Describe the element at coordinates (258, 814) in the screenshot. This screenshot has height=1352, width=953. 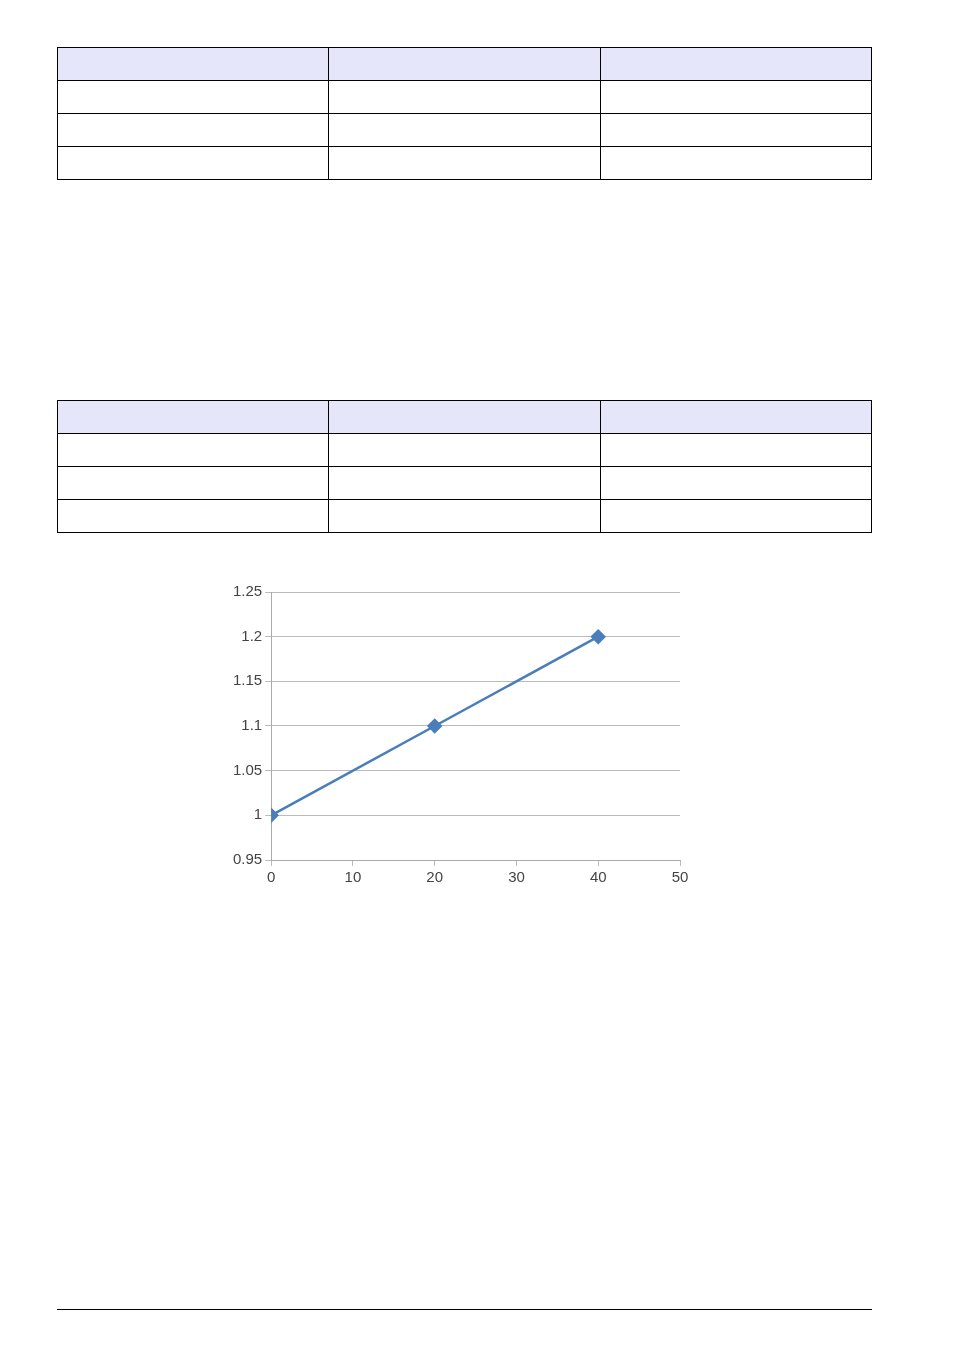
I see `y-tick-label: 1` at that location.